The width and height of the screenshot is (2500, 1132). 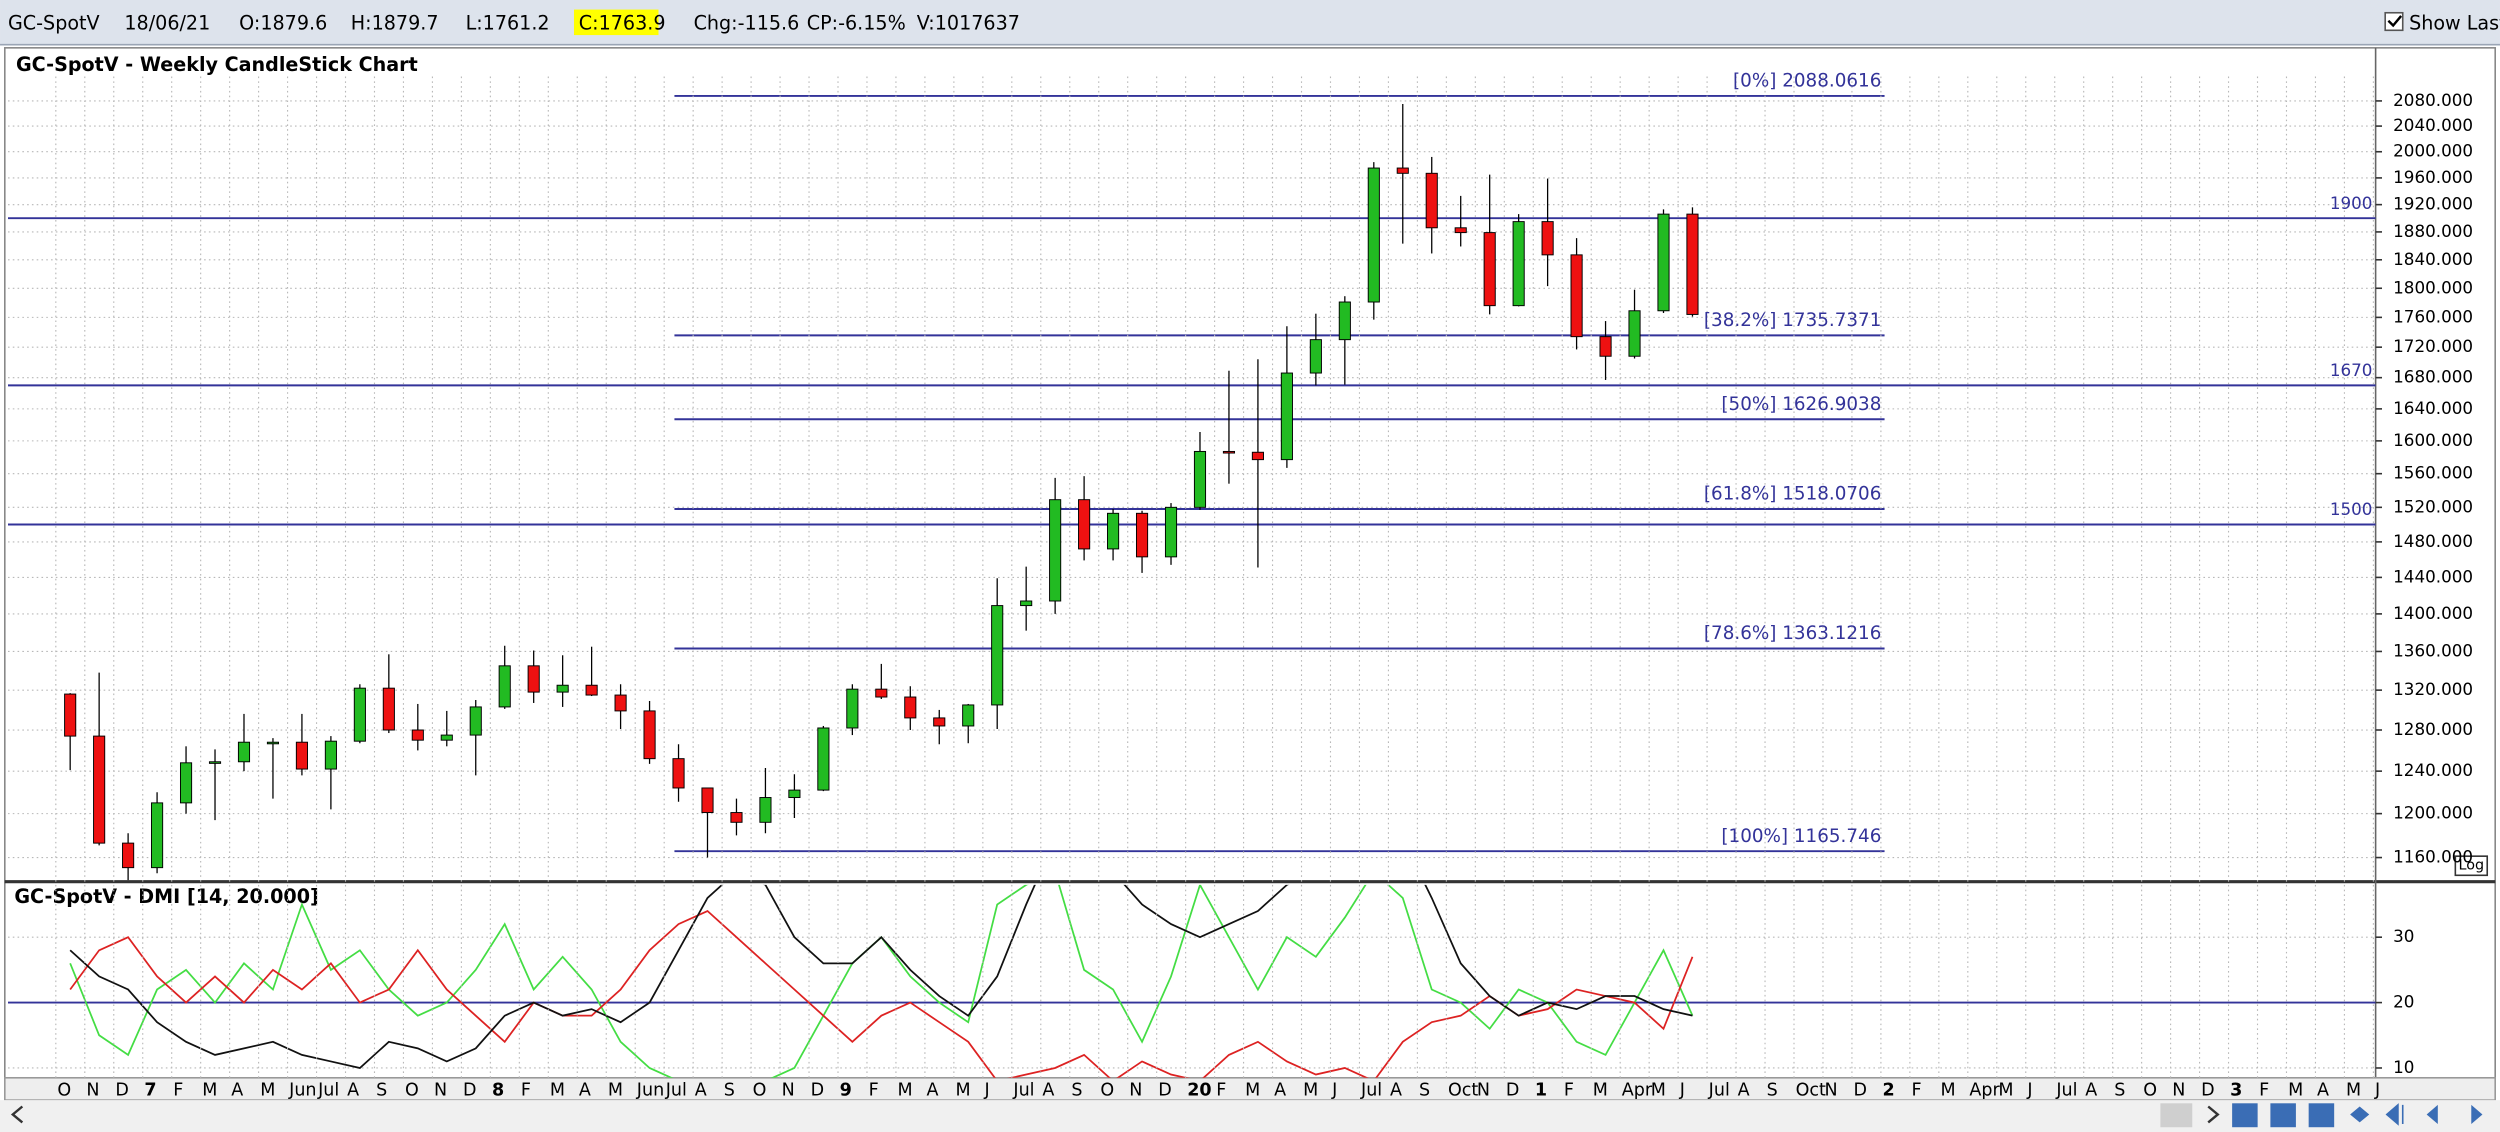 What do you see at coordinates (328, 1091) in the screenshot?
I see `x-tick-label: Jul` at bounding box center [328, 1091].